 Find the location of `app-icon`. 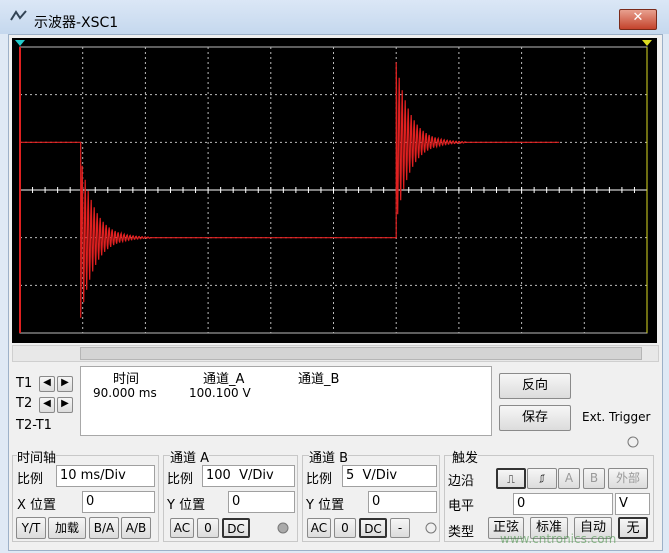

app-icon is located at coordinates (18, 15).